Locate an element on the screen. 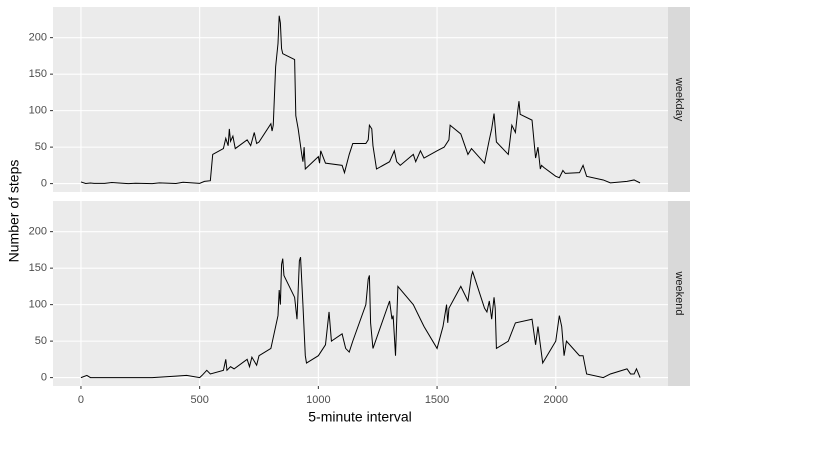  facet-label: weekday is located at coordinates (679, 99).